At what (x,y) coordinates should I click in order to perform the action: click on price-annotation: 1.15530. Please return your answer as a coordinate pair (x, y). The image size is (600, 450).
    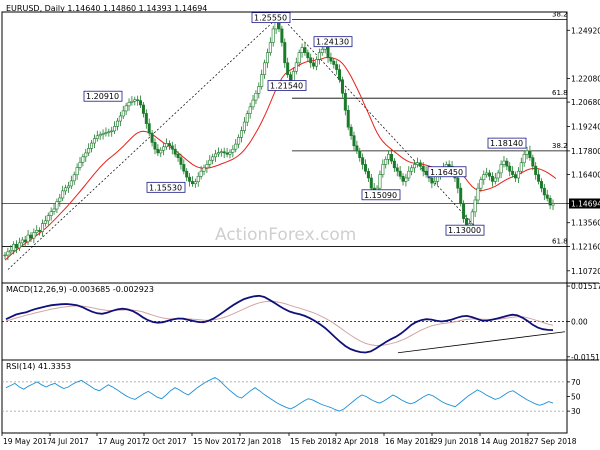
    Looking at the image, I should click on (166, 187).